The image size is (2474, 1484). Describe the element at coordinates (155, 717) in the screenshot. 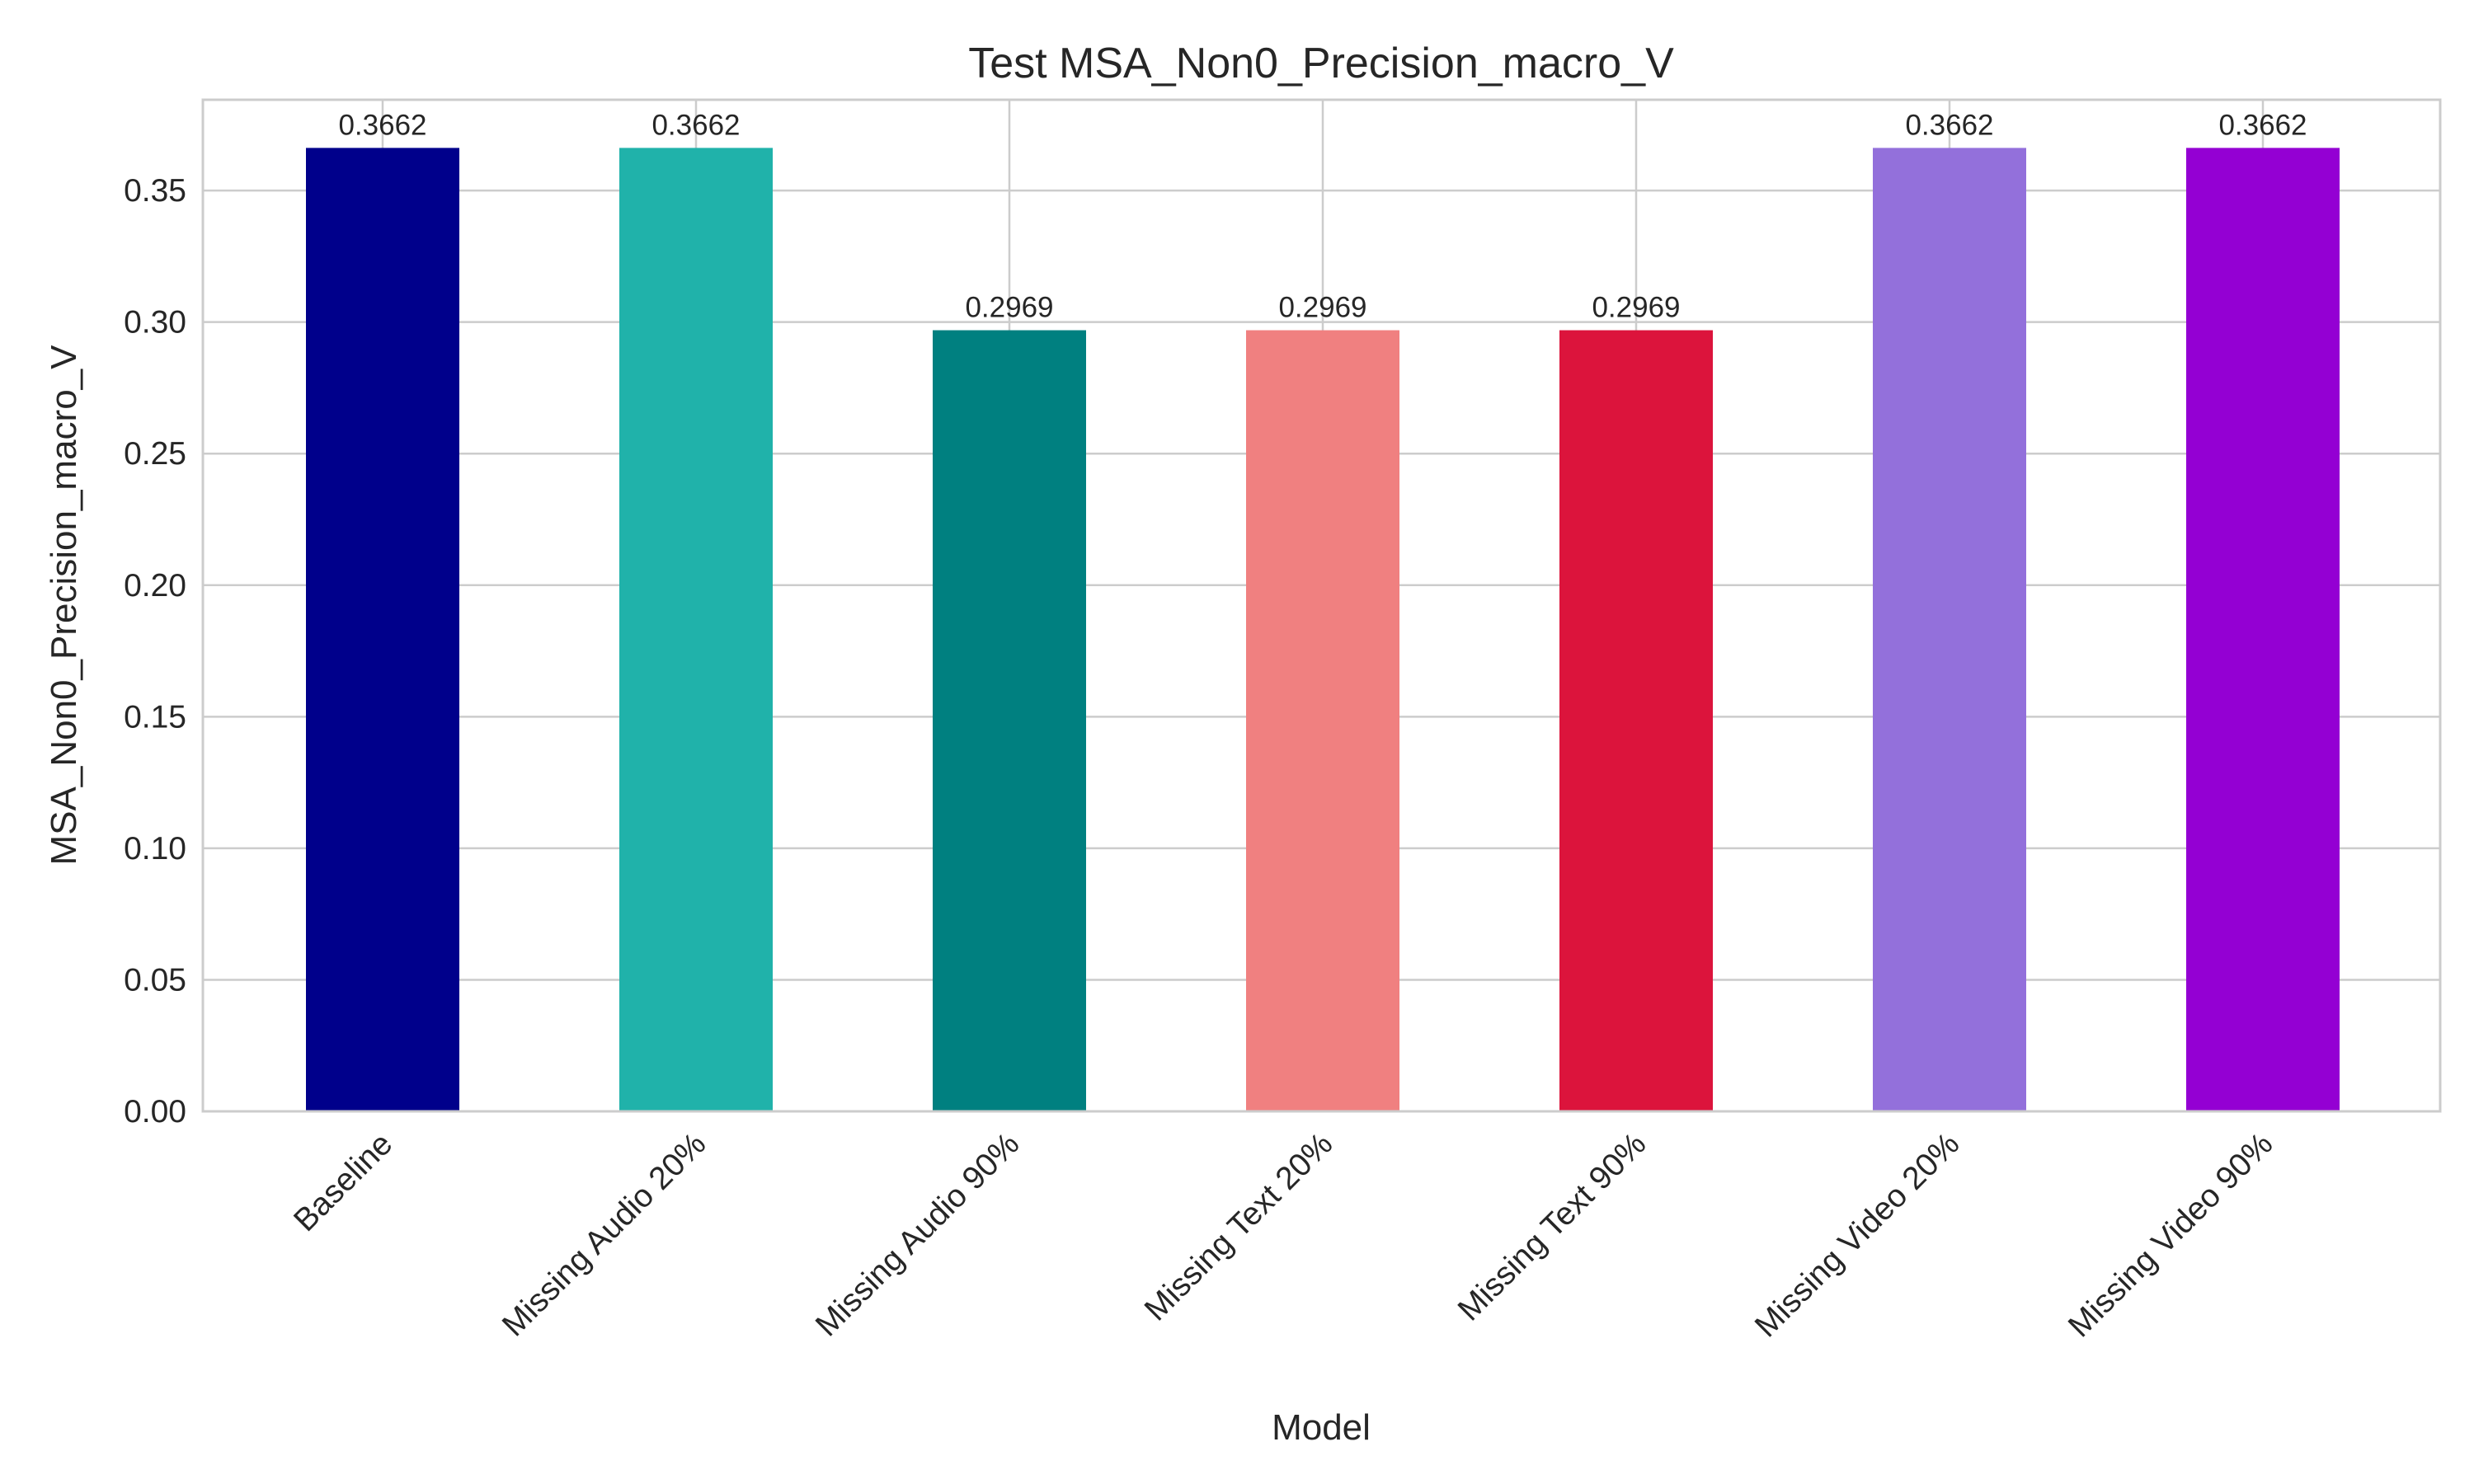

I see `y-tick-label: 0.15` at that location.